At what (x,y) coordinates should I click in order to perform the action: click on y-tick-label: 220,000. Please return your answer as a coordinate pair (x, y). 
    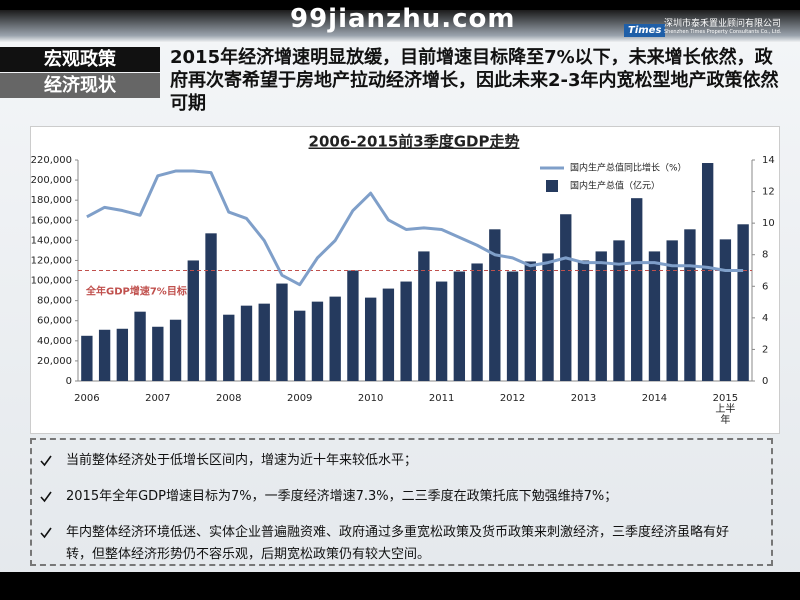
    Looking at the image, I should click on (51, 160).